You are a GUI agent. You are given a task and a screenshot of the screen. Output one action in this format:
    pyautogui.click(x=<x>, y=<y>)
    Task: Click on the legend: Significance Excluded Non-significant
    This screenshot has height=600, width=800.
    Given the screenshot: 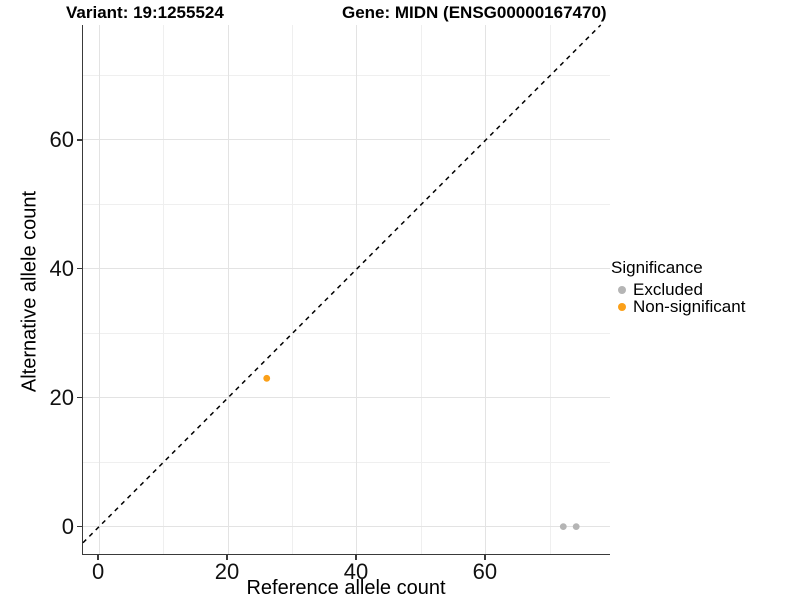 What is the action you would take?
    pyautogui.click(x=704, y=287)
    